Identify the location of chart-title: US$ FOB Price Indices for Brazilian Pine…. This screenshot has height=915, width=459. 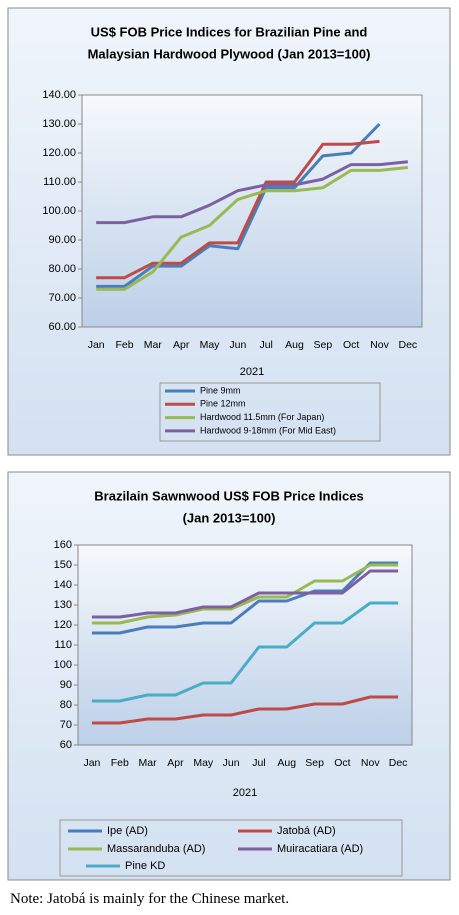
(229, 31).